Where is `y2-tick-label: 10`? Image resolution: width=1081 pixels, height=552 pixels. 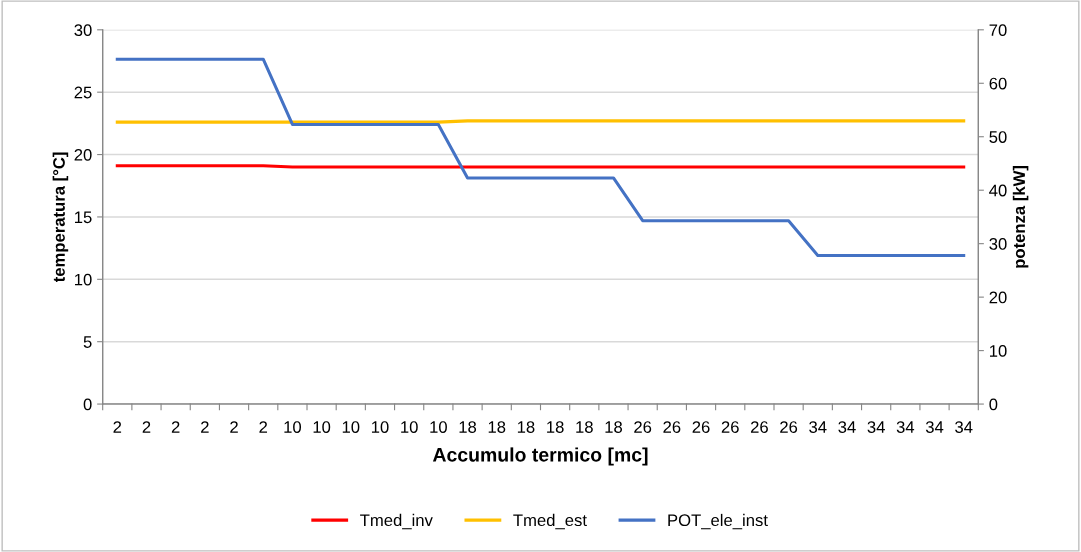 y2-tick-label: 10 is located at coordinates (998, 351).